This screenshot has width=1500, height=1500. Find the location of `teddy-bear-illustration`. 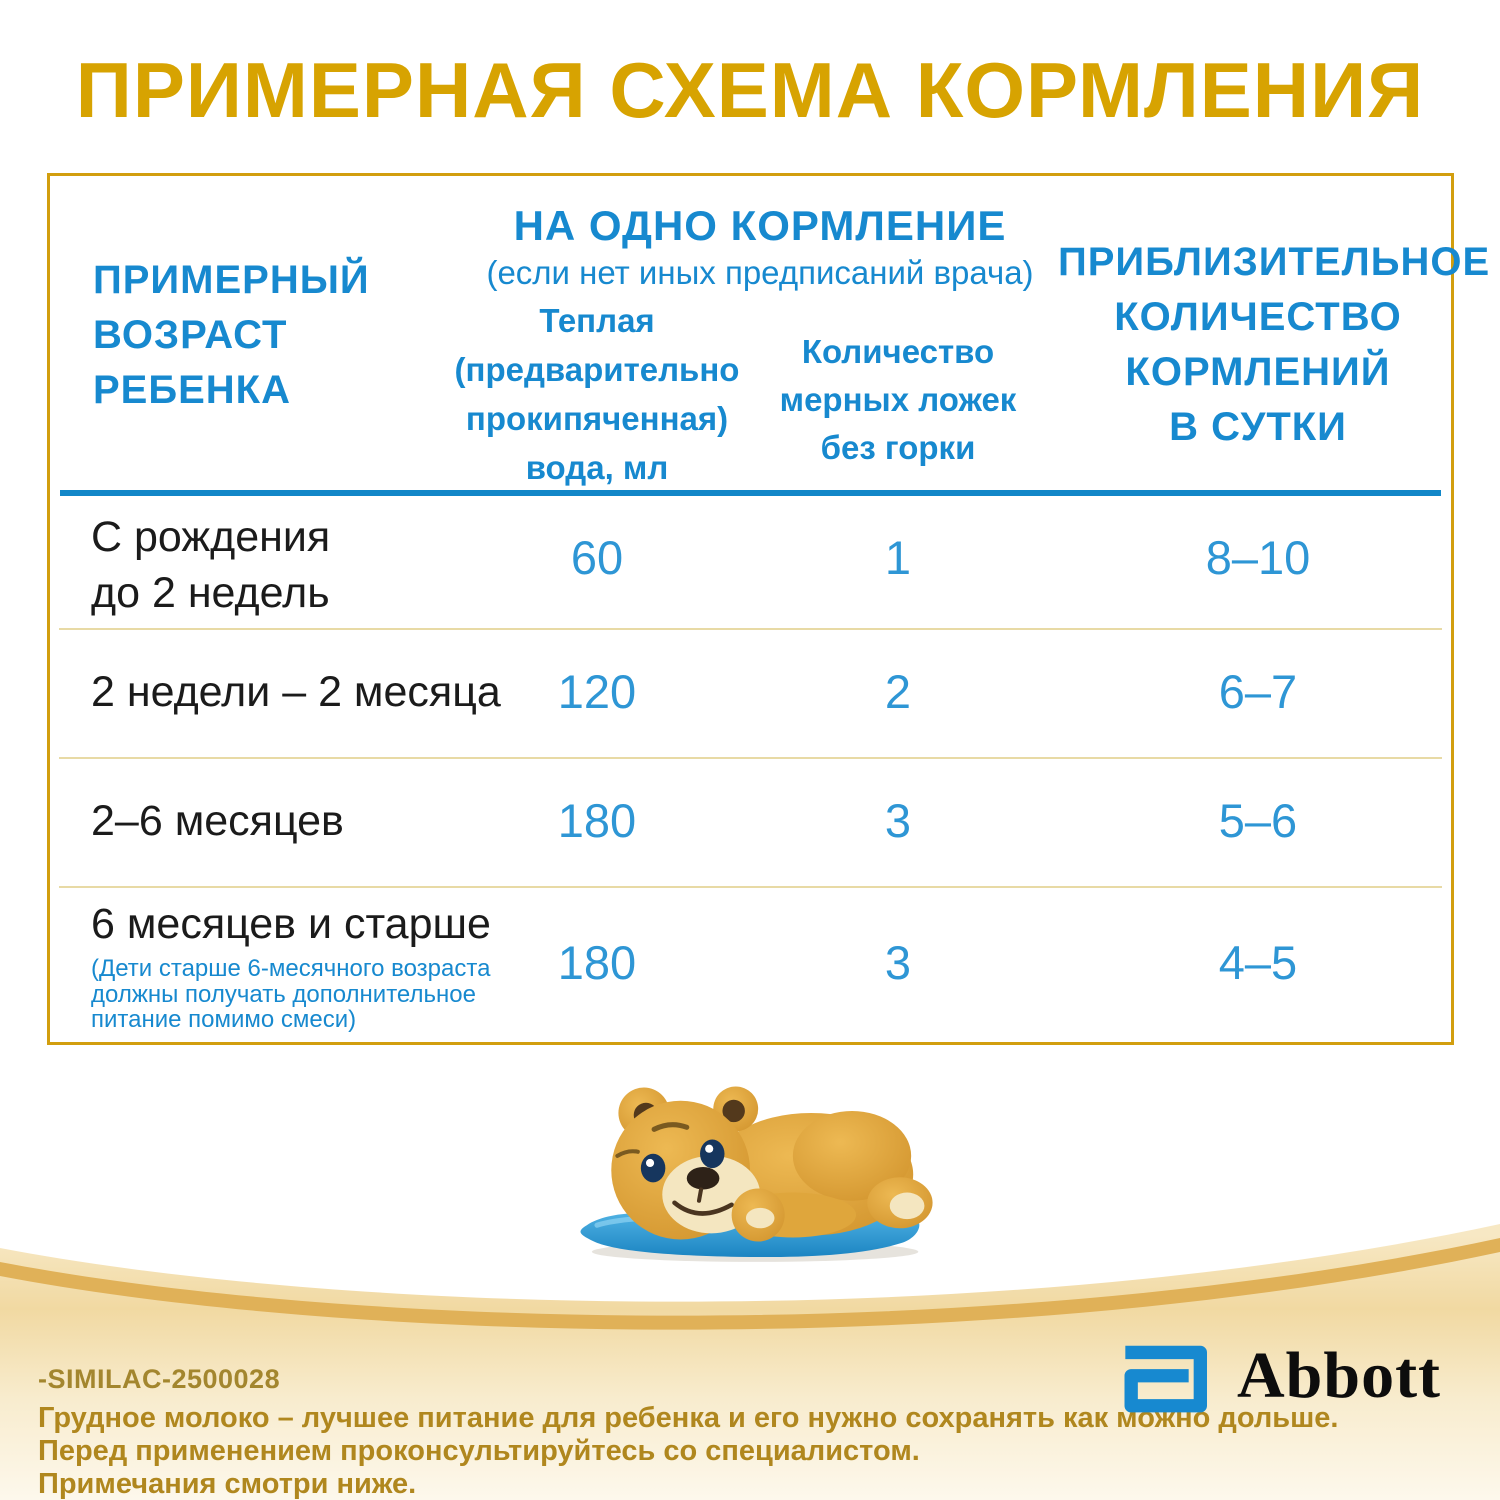

teddy-bear-illustration is located at coordinates (756, 1174).